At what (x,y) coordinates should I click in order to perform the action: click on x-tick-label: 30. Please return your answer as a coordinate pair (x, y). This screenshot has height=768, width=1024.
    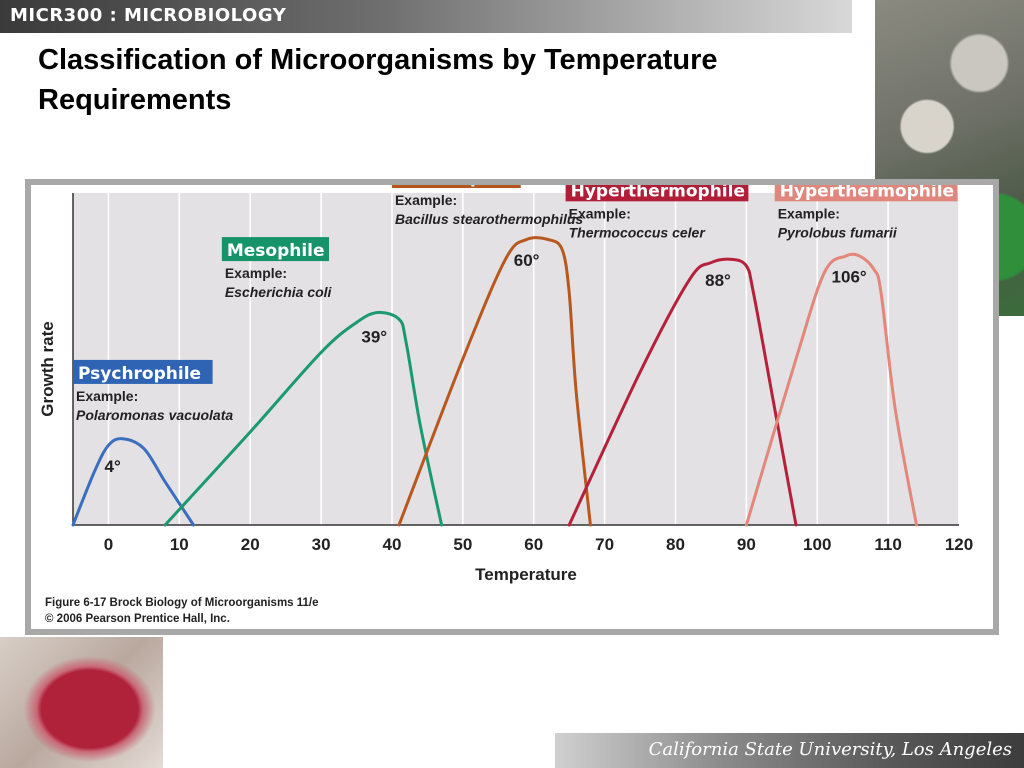
    Looking at the image, I should click on (321, 544).